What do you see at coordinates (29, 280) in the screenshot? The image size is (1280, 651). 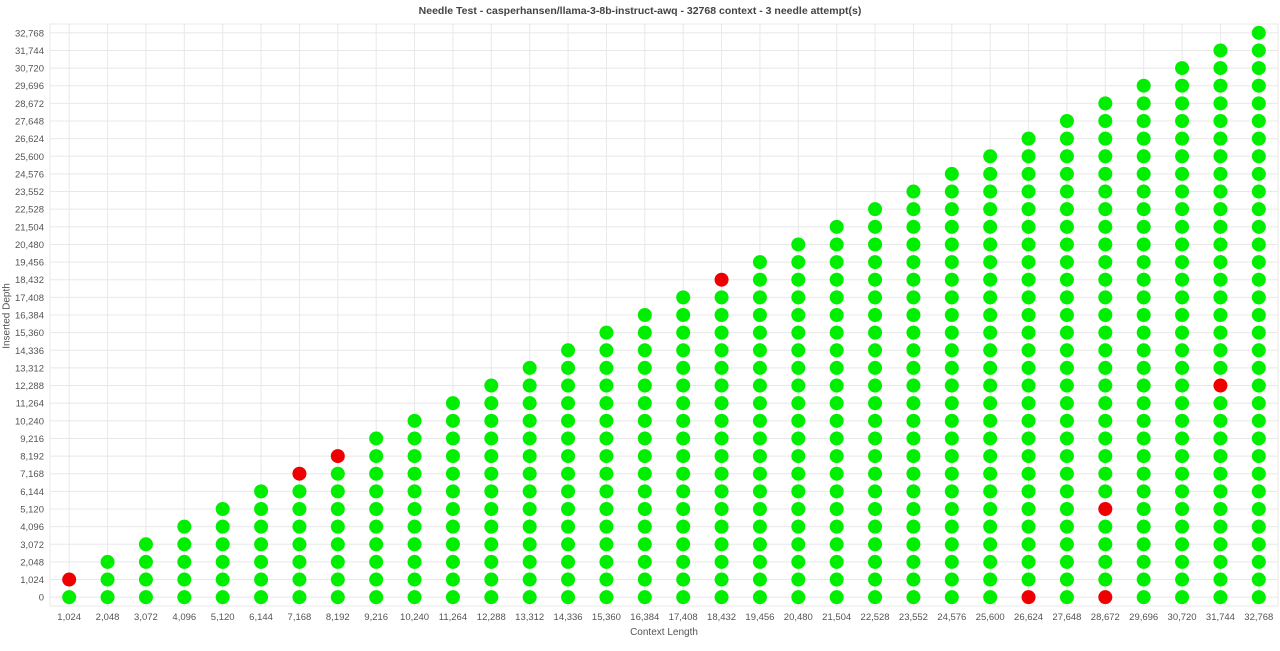 I see `y-tick-label: 18,432` at bounding box center [29, 280].